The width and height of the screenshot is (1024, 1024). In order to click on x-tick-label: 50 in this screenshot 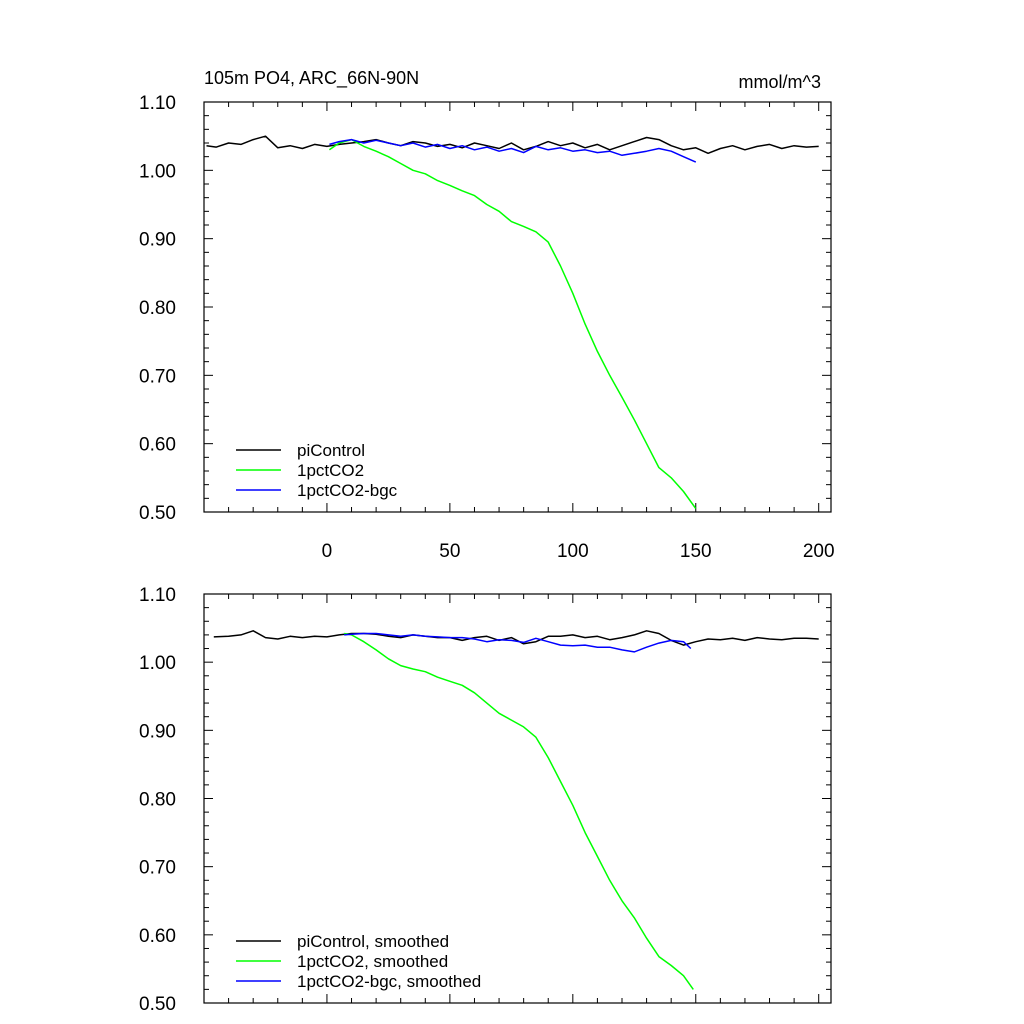, I will do `click(449, 551)`.